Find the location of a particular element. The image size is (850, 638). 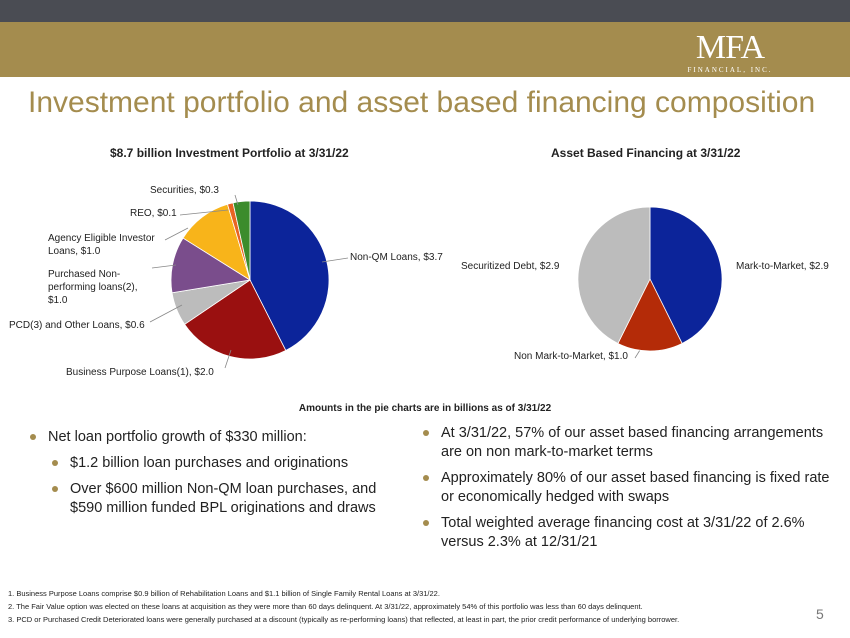

company-logo: MFA FINANCIAL, INC. is located at coordinates (730, 53).